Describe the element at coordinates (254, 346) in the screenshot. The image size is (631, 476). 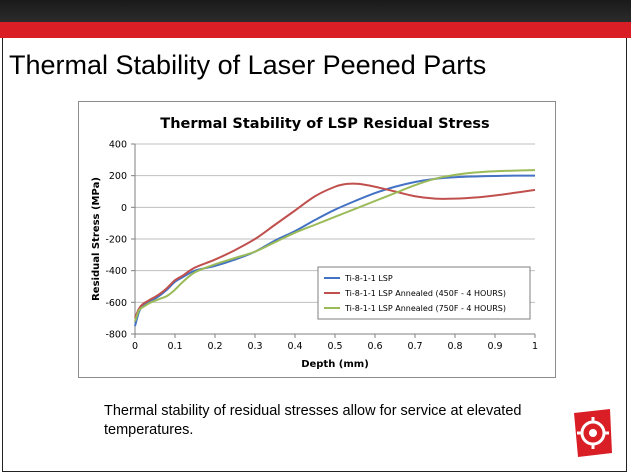
I see `x-tick-label: 0.3` at that location.